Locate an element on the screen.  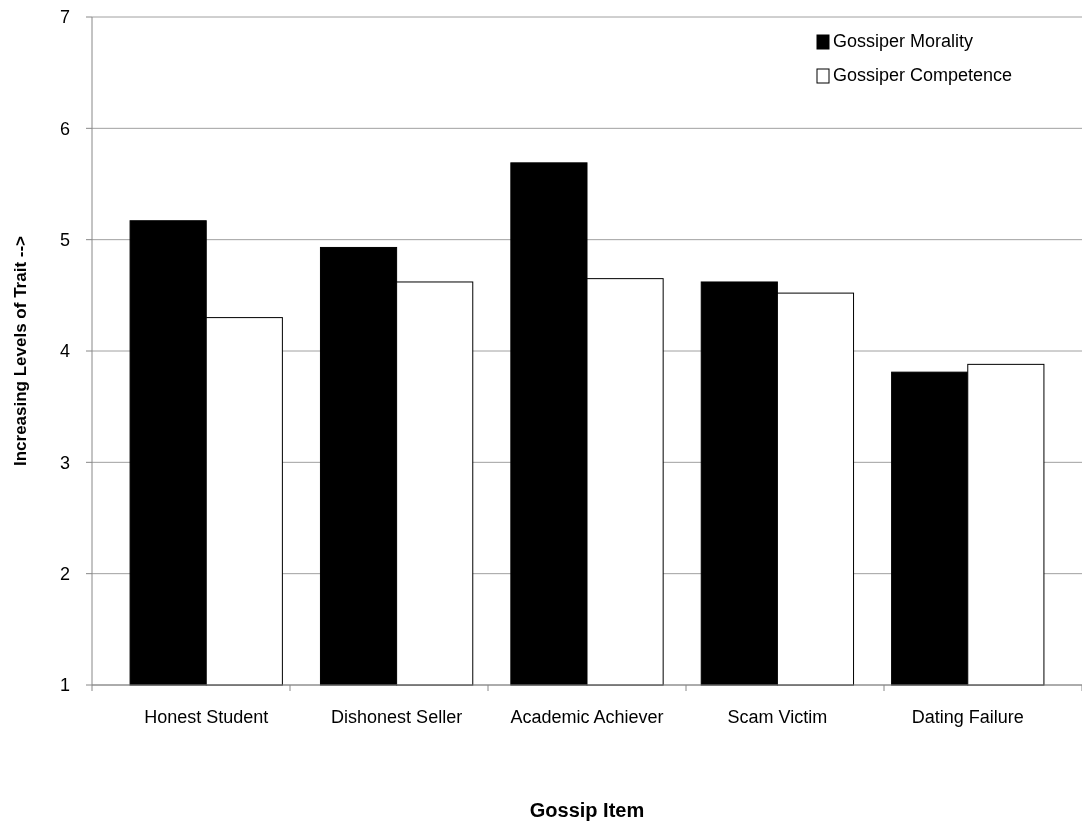
x-tick-label: Scam Victim is located at coordinates (777, 717).